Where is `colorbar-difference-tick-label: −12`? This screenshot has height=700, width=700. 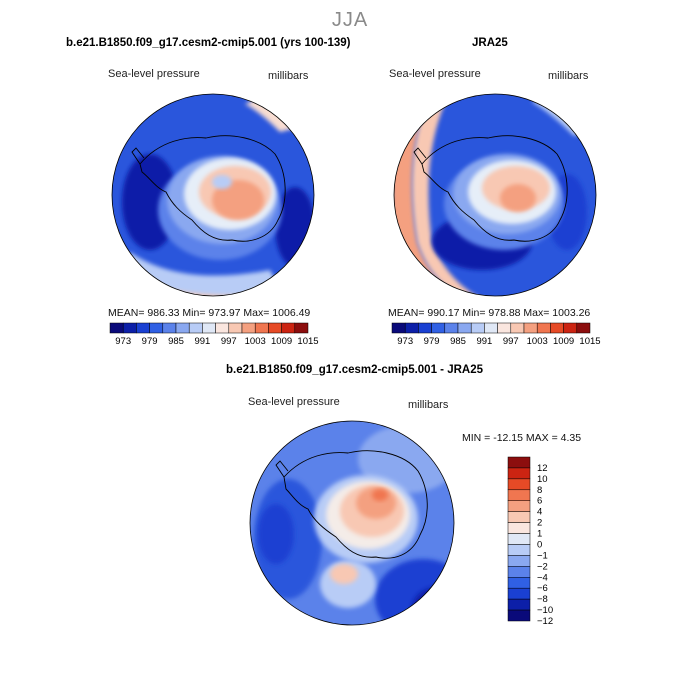 colorbar-difference-tick-label: −12 is located at coordinates (545, 621).